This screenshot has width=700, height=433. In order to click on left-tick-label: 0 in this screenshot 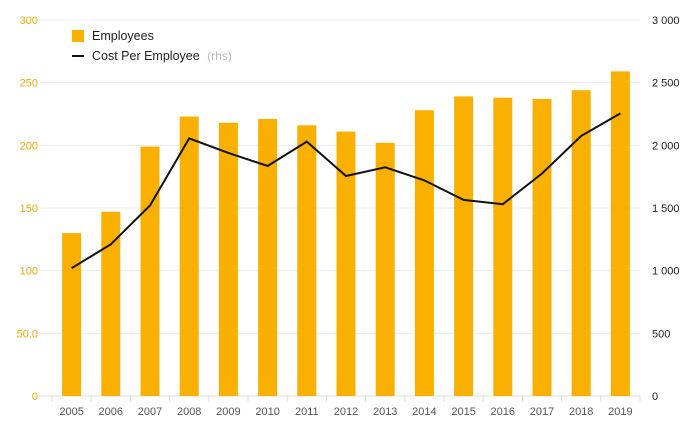, I will do `click(35, 397)`.